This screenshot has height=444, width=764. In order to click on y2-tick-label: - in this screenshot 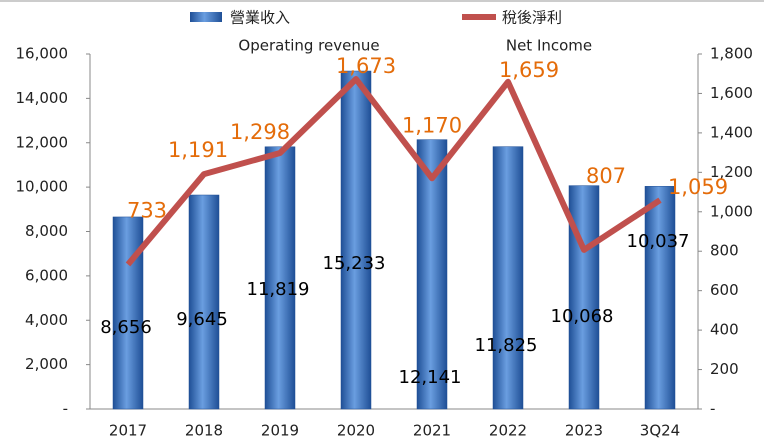, I will do `click(712, 409)`.